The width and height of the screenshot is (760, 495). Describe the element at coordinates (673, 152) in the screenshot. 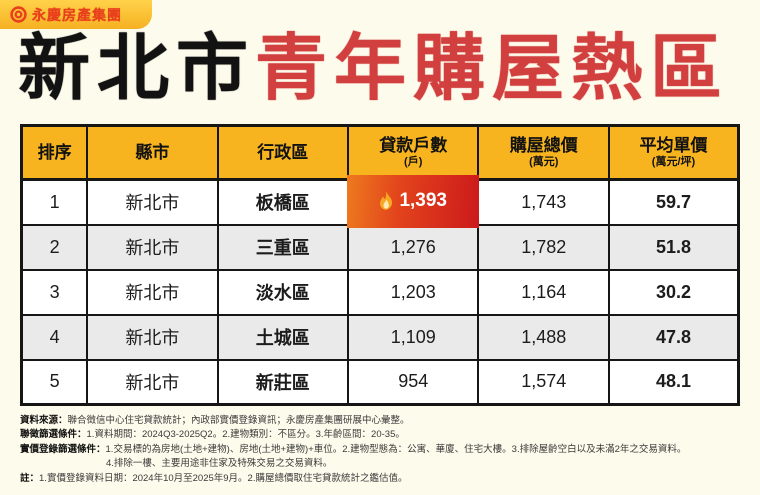

I see `header-unit-price: 平均單價 (萬元/坪)` at that location.